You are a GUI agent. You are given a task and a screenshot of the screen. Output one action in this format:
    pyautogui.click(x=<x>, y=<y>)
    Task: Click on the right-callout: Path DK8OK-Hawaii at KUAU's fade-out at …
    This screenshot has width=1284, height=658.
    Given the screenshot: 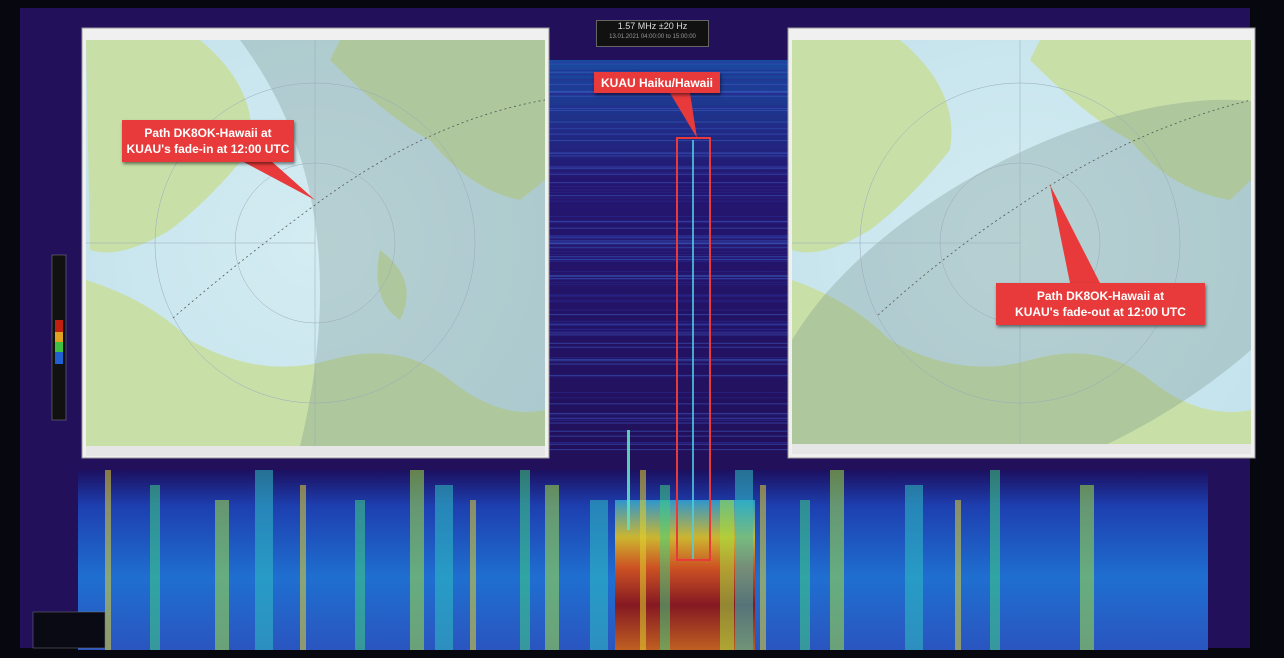 What is the action you would take?
    pyautogui.click(x=1100, y=304)
    